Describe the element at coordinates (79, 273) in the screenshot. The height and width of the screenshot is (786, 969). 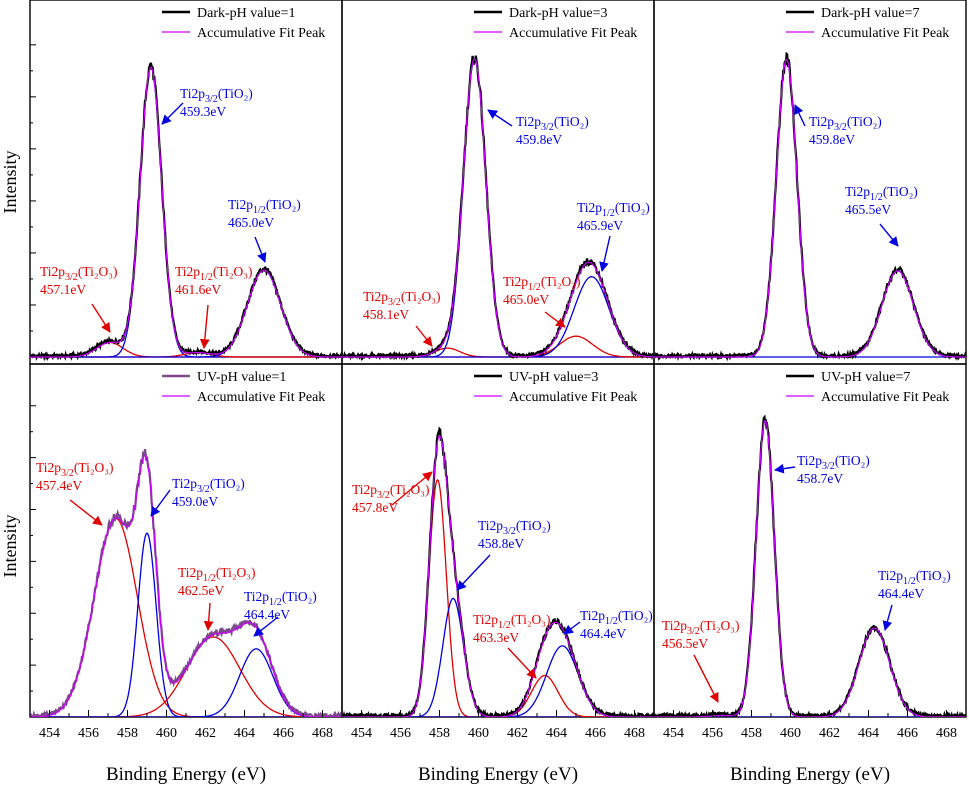
I see `peak-label-dark-ph1-0: Ti2p3/2(Ti₂O₃)` at that location.